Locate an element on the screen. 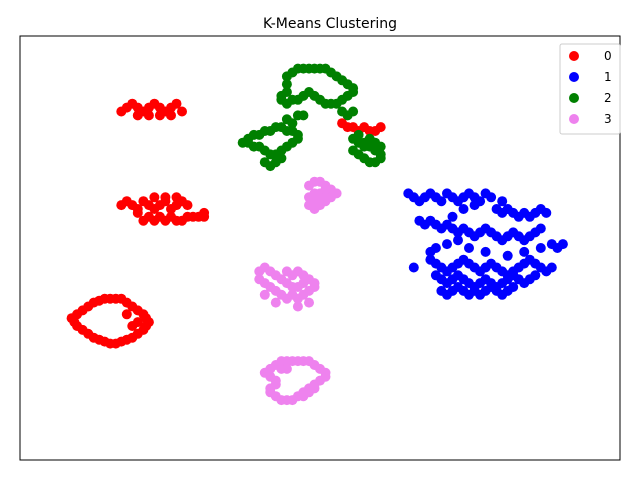 The width and height of the screenshot is (640, 480). legend-label-3: 3 is located at coordinates (608, 119).